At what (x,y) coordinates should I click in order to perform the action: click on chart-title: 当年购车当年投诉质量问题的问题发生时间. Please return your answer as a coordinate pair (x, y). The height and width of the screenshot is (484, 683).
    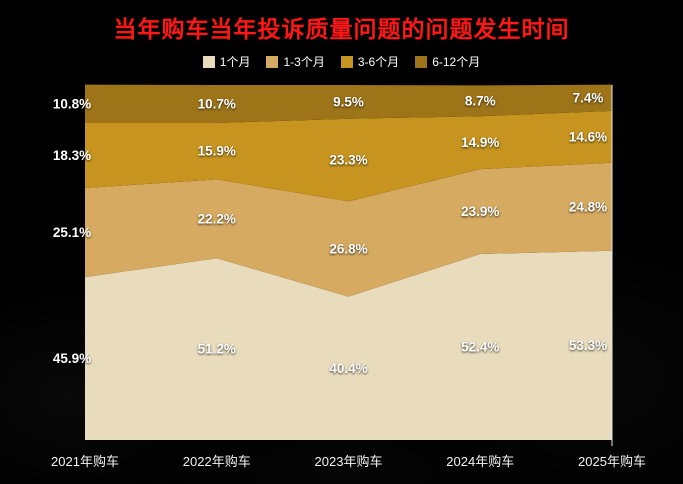
    Looking at the image, I should click on (341, 29).